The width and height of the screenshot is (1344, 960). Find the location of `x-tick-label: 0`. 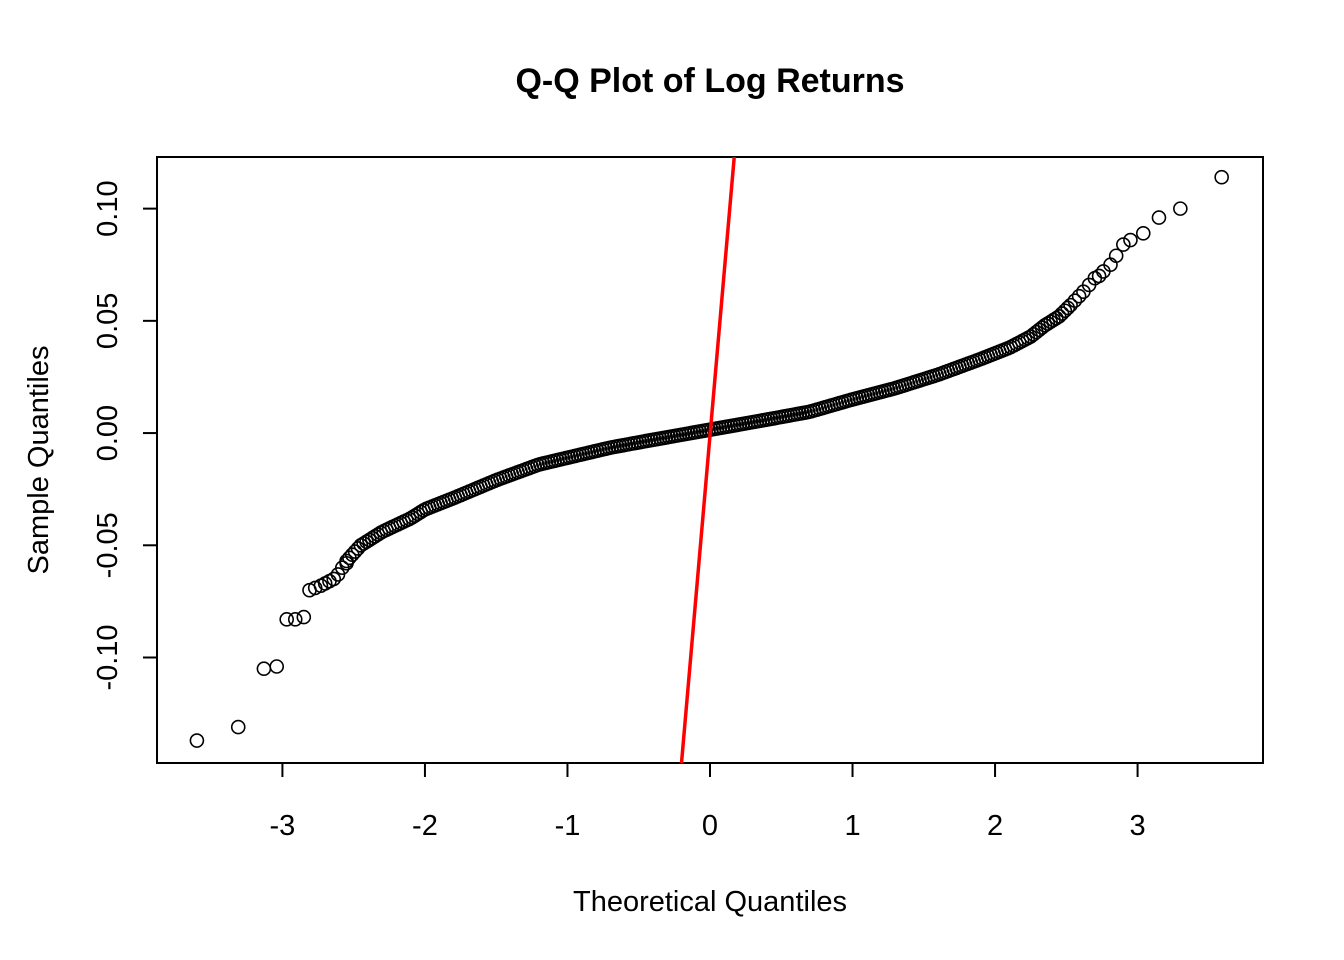

x-tick-label: 0 is located at coordinates (710, 826).